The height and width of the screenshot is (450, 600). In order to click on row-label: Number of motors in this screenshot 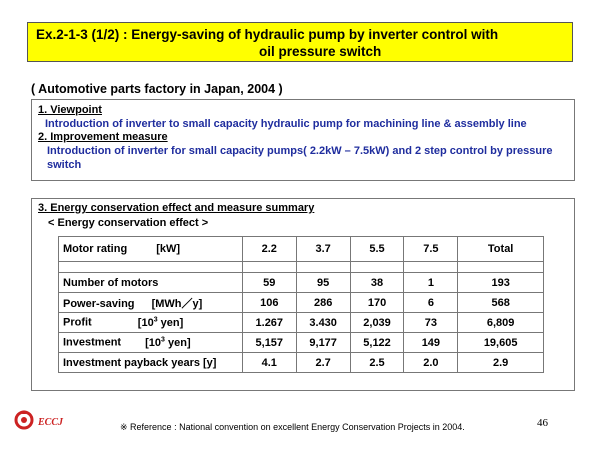, I will do `click(150, 282)`.